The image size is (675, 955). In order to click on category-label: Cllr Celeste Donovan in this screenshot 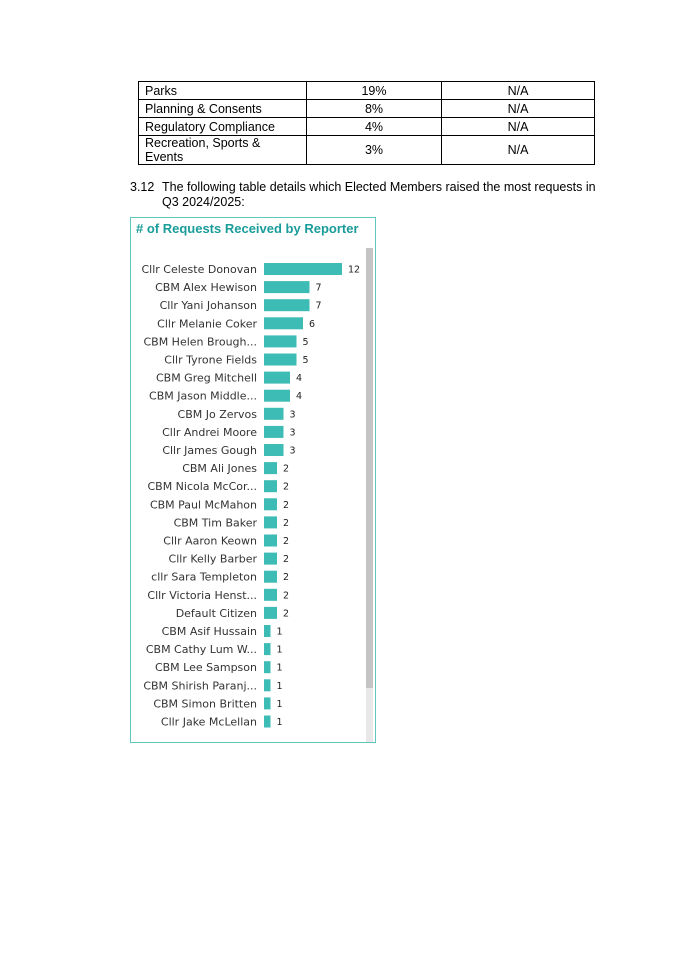, I will do `click(199, 269)`.